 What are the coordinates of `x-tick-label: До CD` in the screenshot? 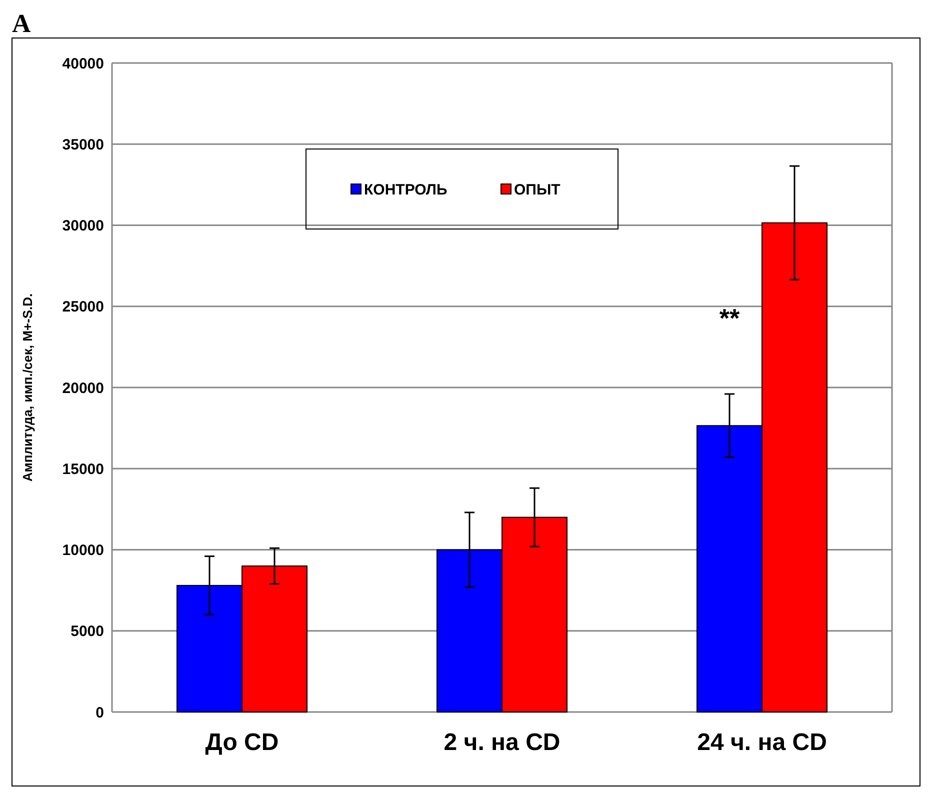 It's located at (242, 742).